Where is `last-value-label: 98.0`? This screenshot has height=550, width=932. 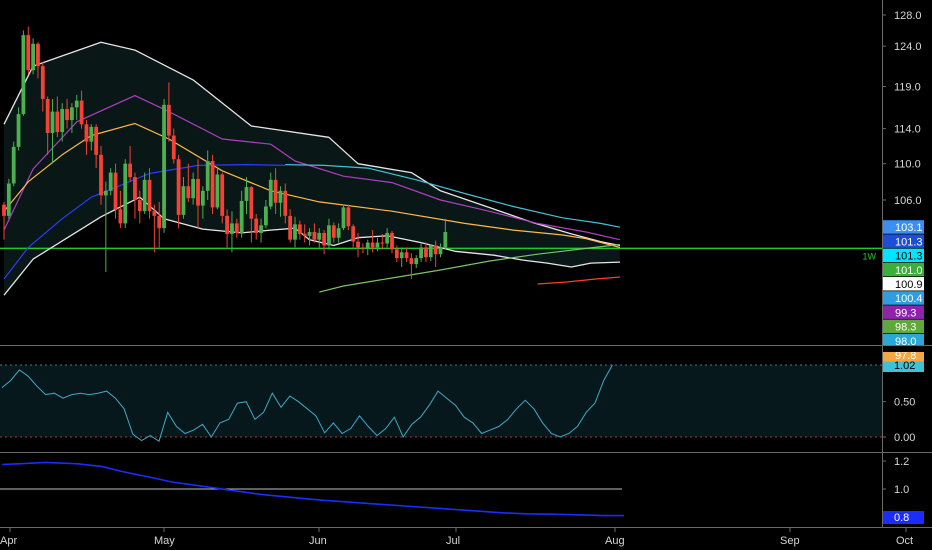 last-value-label: 98.0 is located at coordinates (903, 340).